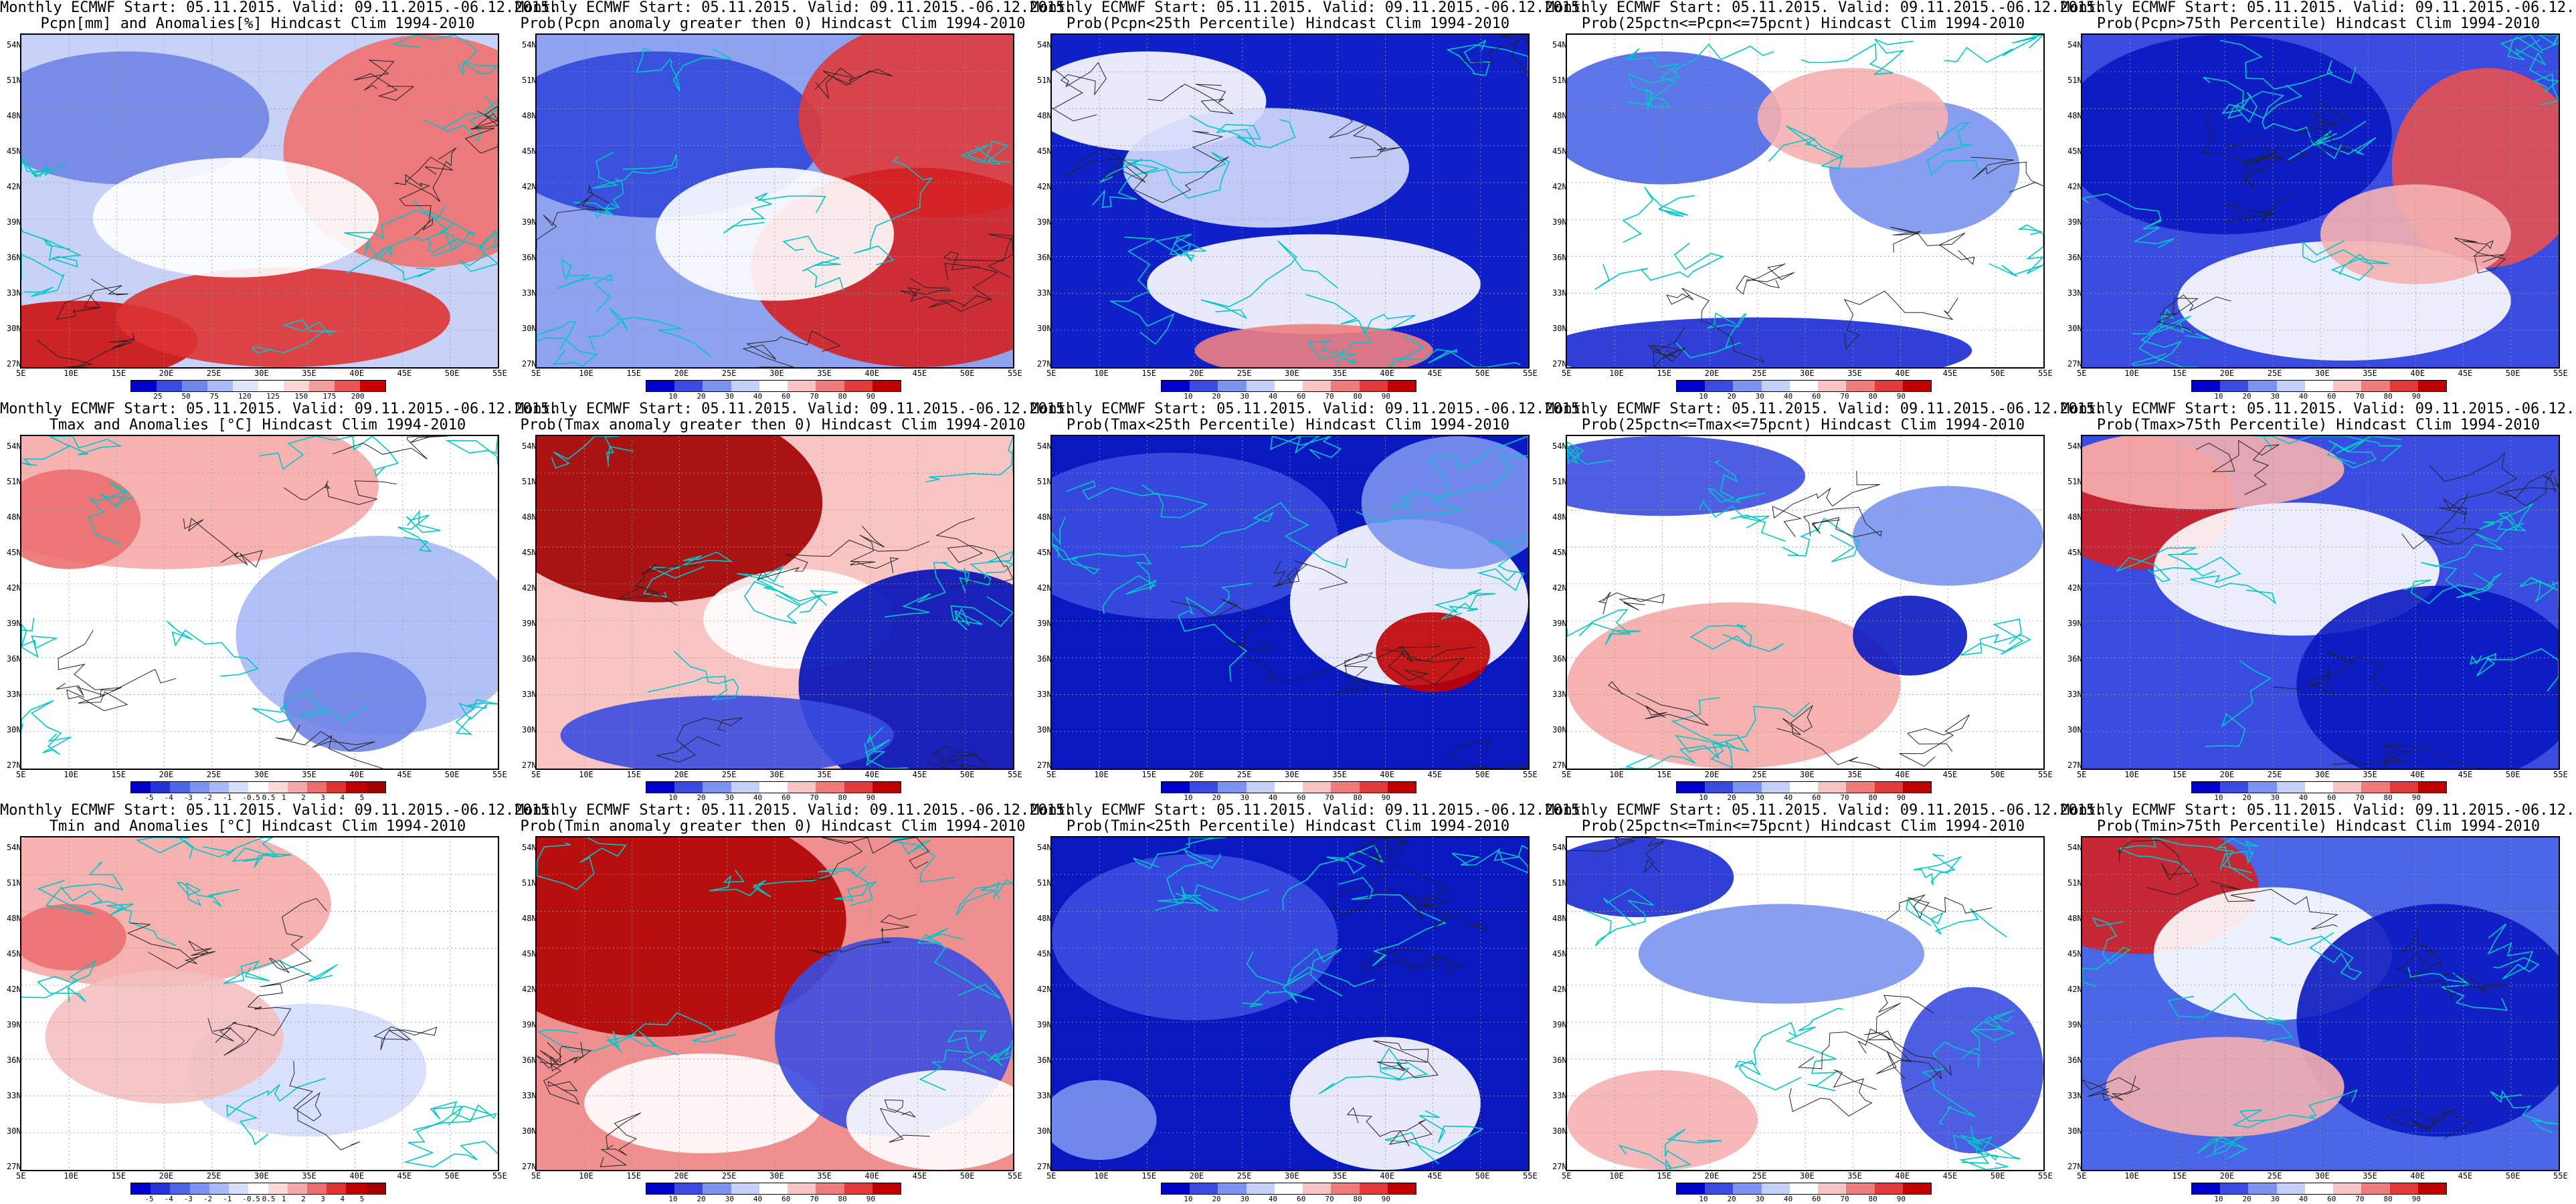 This screenshot has height=1204, width=2576. Describe the element at coordinates (330, 396) in the screenshot. I see `colorbar-tick-label: 175` at that location.